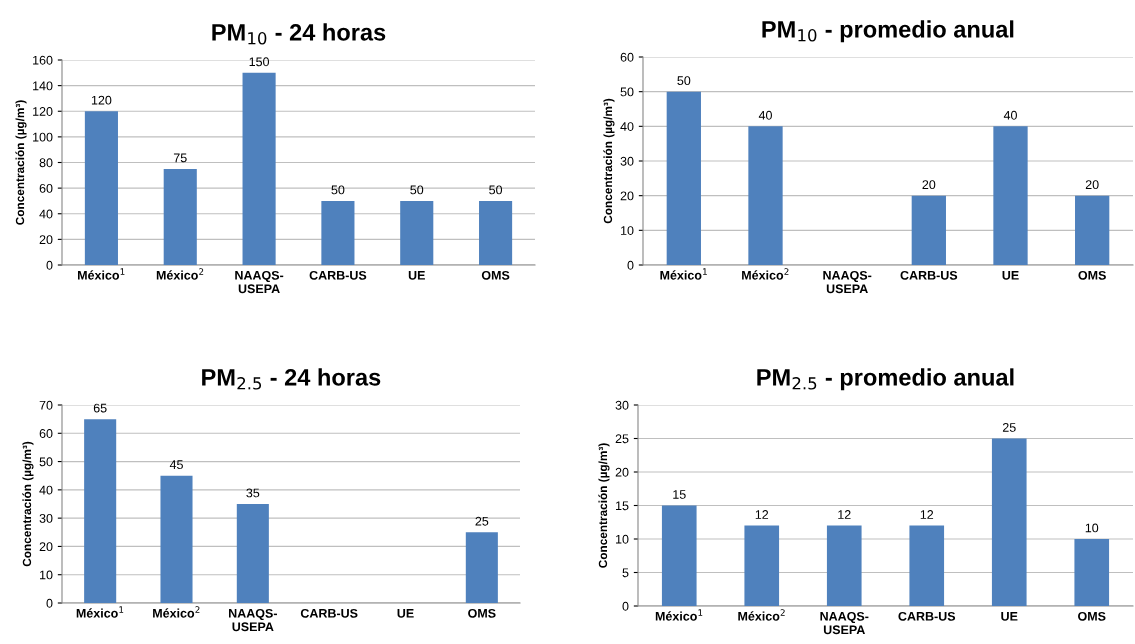  What do you see at coordinates (625, 573) in the screenshot?
I see `y-tick-label: 5` at bounding box center [625, 573].